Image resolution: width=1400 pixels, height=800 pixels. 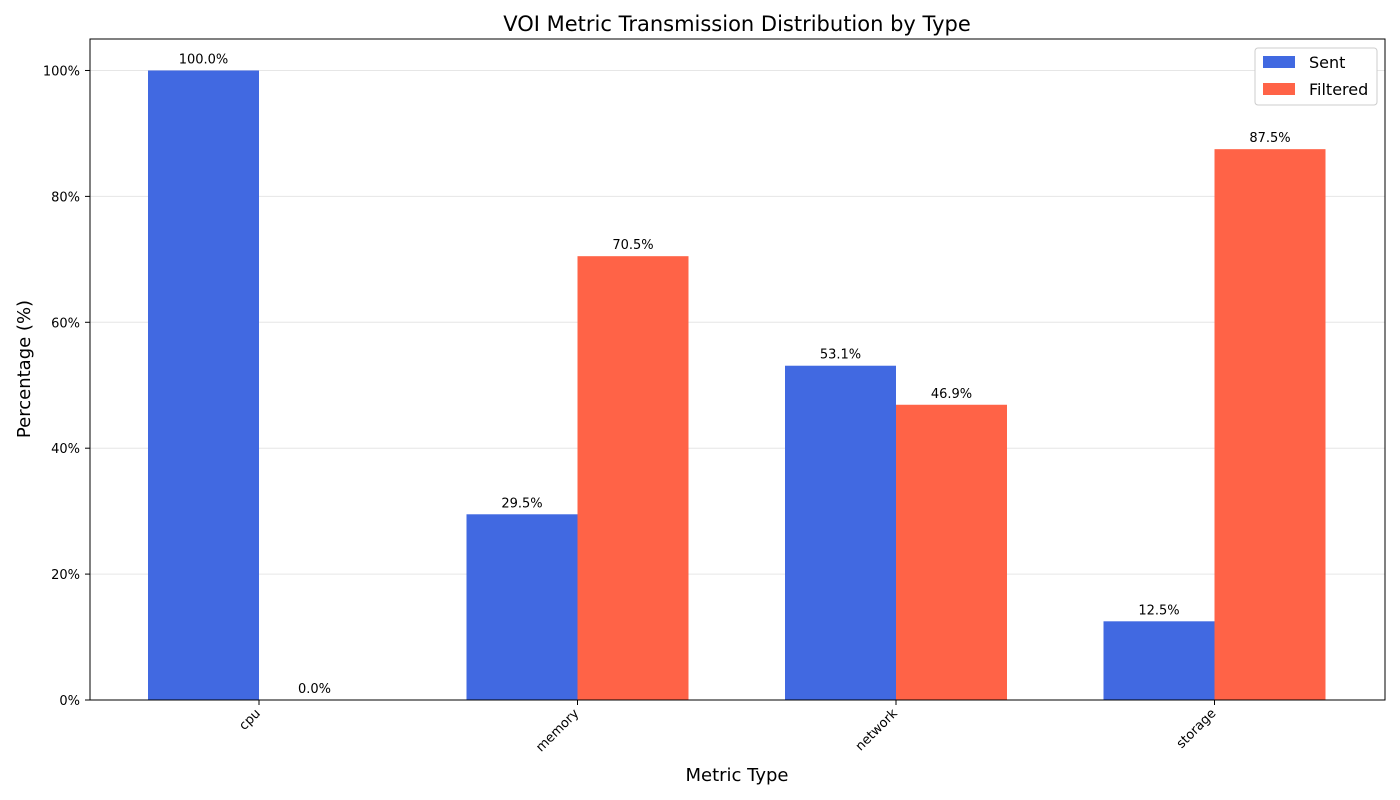 What do you see at coordinates (314, 689) in the screenshot?
I see `data-label-filtered-cpu: 0.0%` at bounding box center [314, 689].